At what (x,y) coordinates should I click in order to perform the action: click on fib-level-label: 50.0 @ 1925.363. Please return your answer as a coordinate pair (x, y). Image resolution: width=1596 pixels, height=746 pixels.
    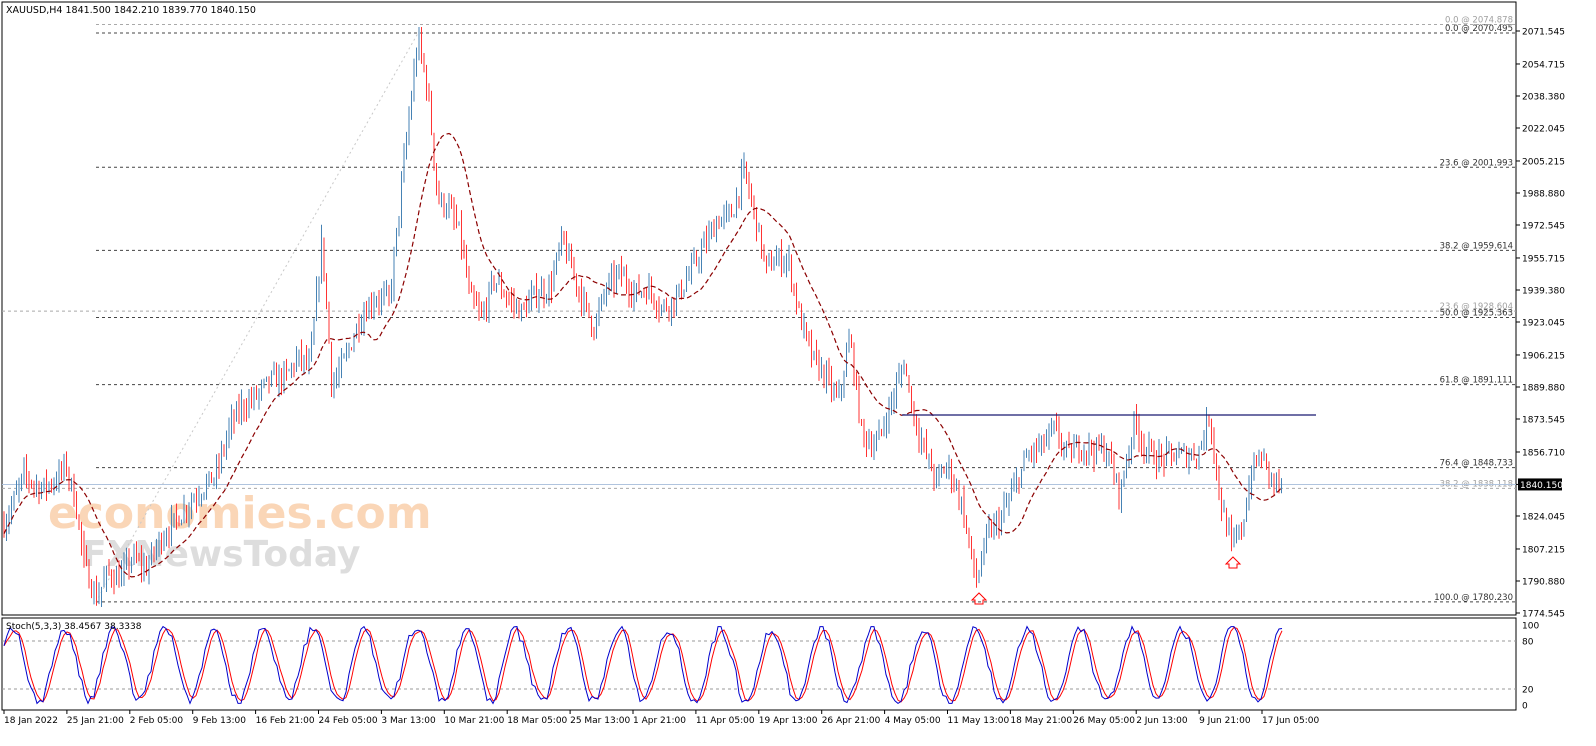
    Looking at the image, I should click on (1476, 313).